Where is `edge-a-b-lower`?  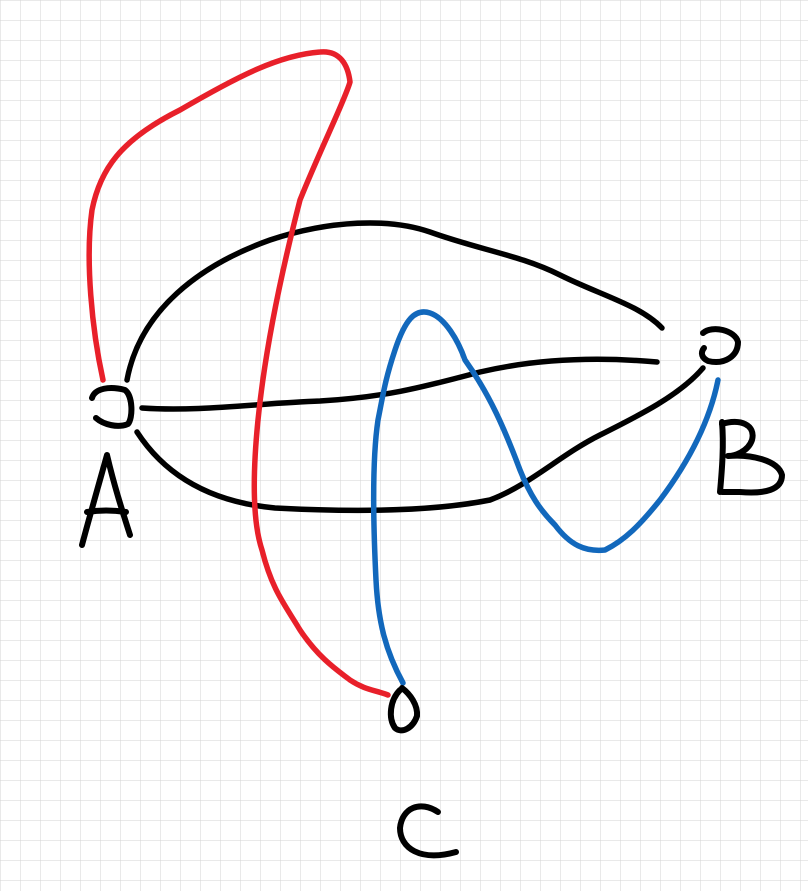 edge-a-b-lower is located at coordinates (420, 439).